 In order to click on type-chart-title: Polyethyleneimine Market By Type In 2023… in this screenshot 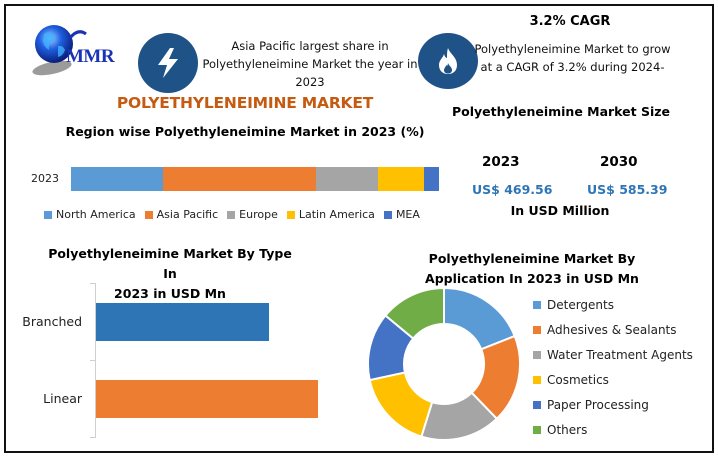, I will do `click(170, 274)`.